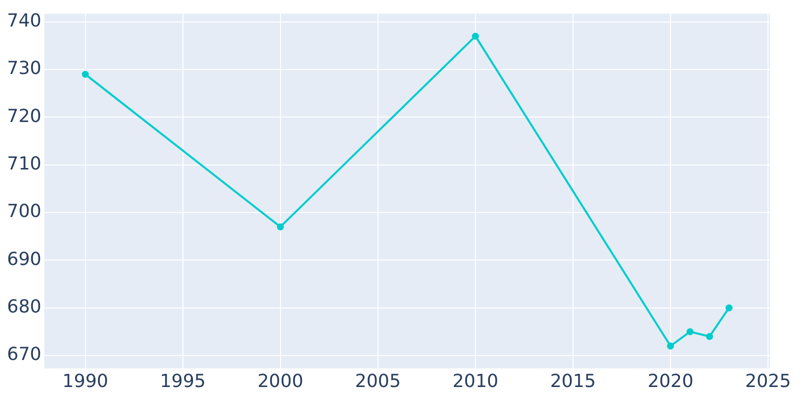  I want to click on x-tick-label: 2020, so click(671, 381).